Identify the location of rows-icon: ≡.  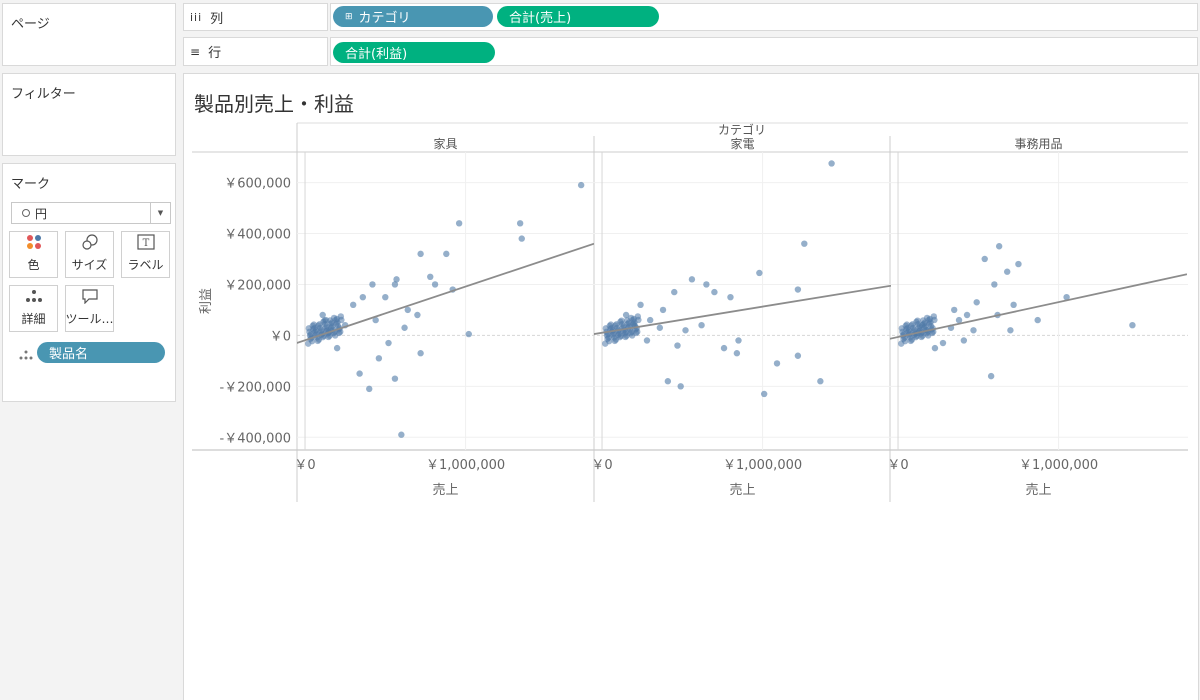
(195, 51).